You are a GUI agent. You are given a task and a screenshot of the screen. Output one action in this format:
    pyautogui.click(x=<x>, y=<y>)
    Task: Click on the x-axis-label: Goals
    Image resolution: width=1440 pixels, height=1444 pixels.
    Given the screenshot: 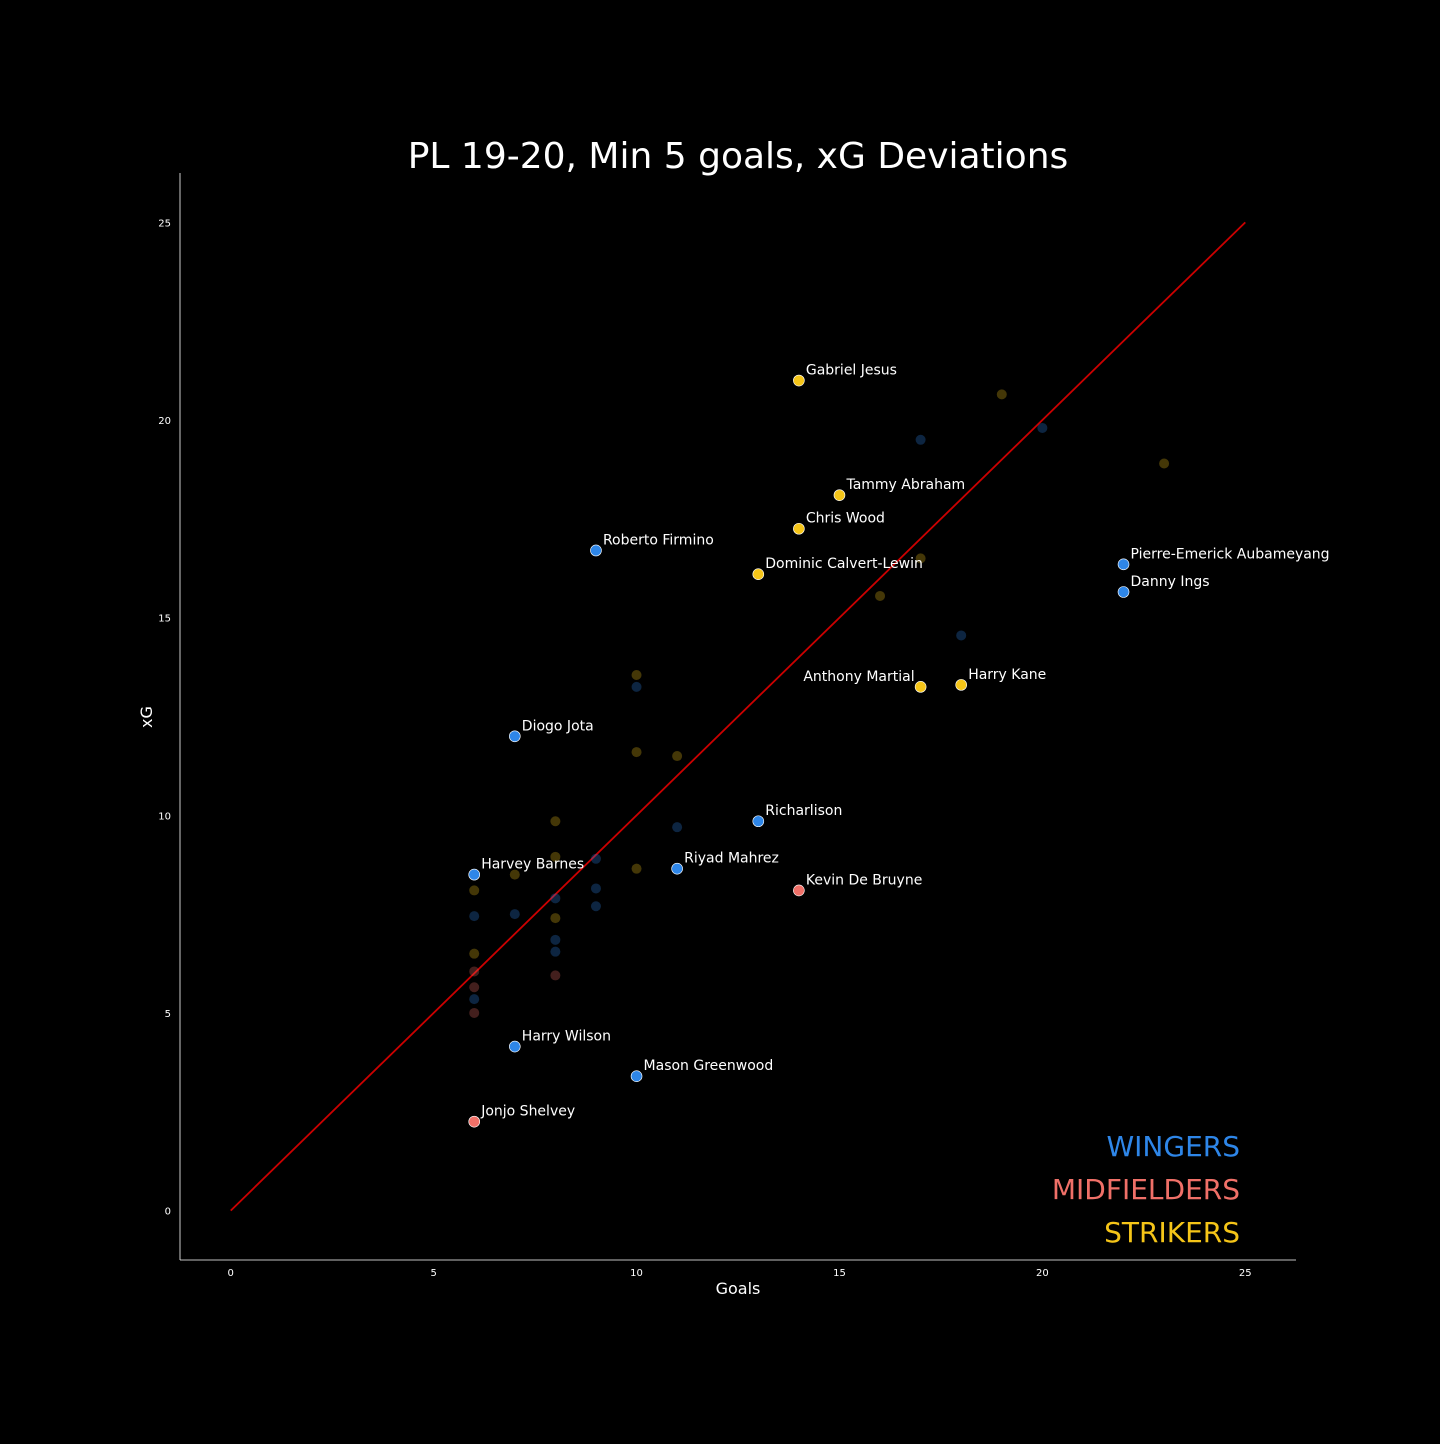 What is the action you would take?
    pyautogui.click(x=738, y=1288)
    